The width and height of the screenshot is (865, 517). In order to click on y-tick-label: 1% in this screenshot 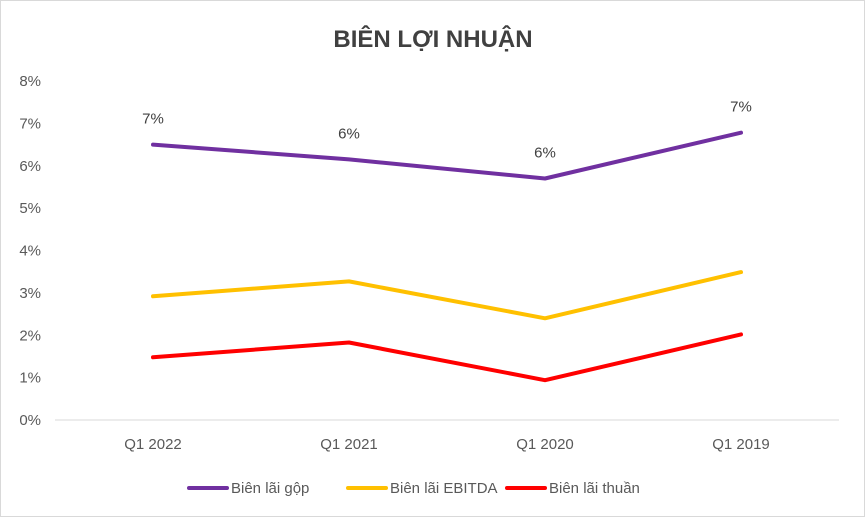, I will do `click(30, 378)`.